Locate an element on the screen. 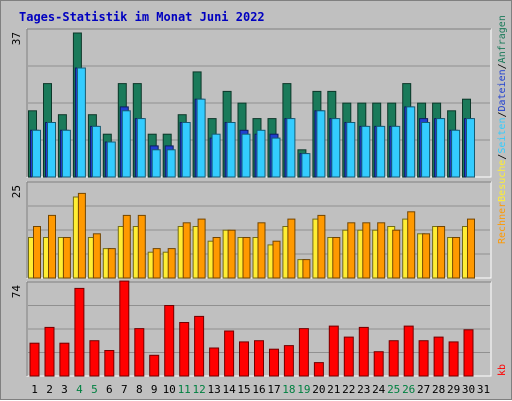  x-tick-label-23: 23 is located at coordinates (363, 389).